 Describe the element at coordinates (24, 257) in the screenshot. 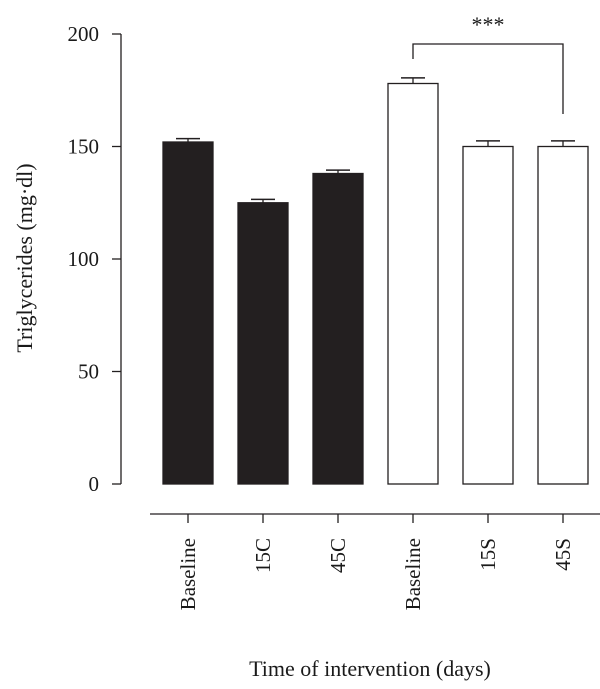

I see `y-axis-title: Triglycerides (mg·dl)` at that location.